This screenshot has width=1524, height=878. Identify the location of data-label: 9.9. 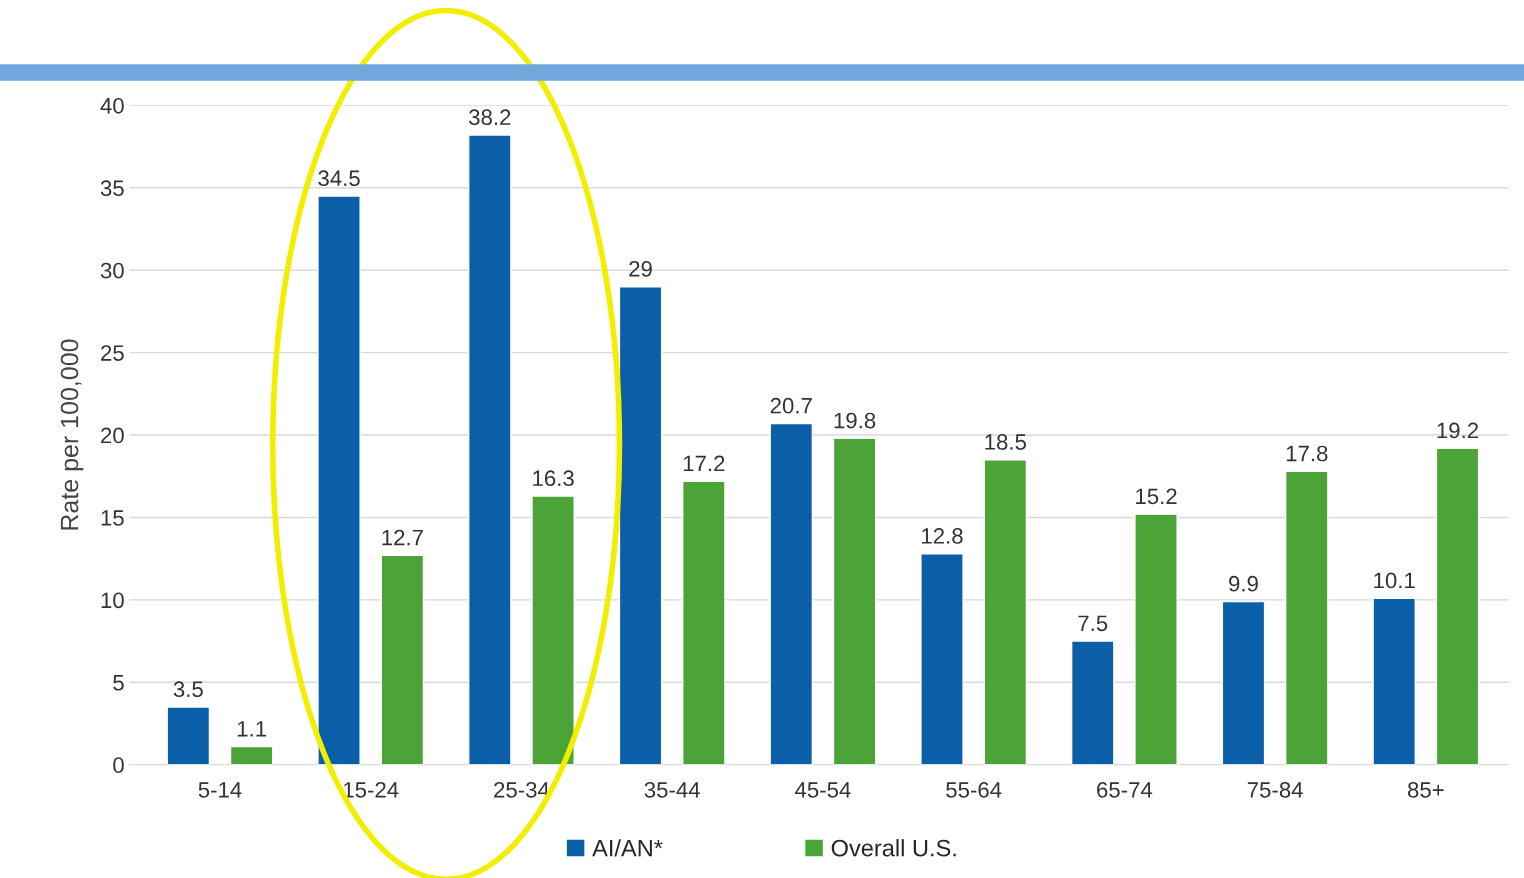
(1243, 583).